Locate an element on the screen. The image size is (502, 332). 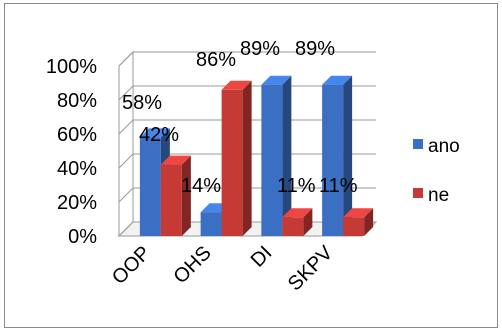
x-tick-label: DI is located at coordinates (262, 257).